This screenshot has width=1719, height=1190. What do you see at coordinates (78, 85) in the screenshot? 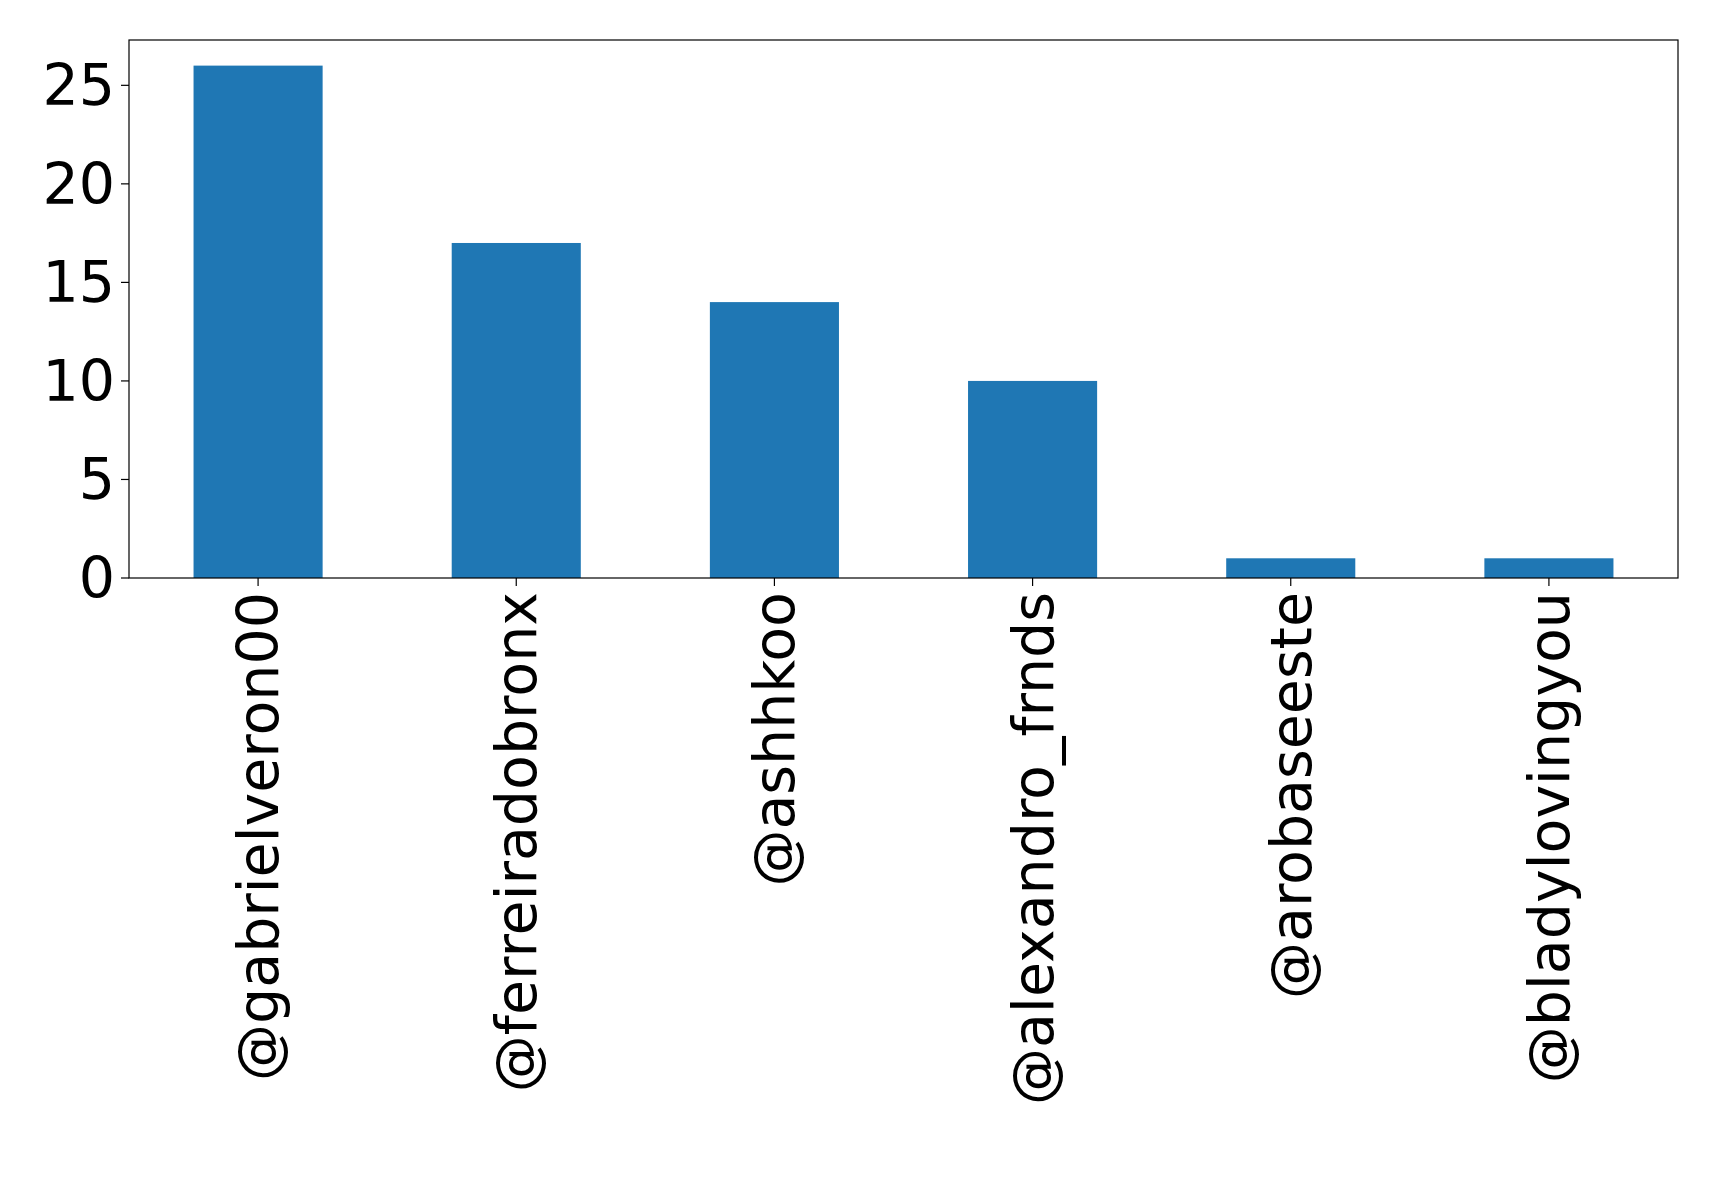
I see `y-tick-label: 25` at bounding box center [78, 85].